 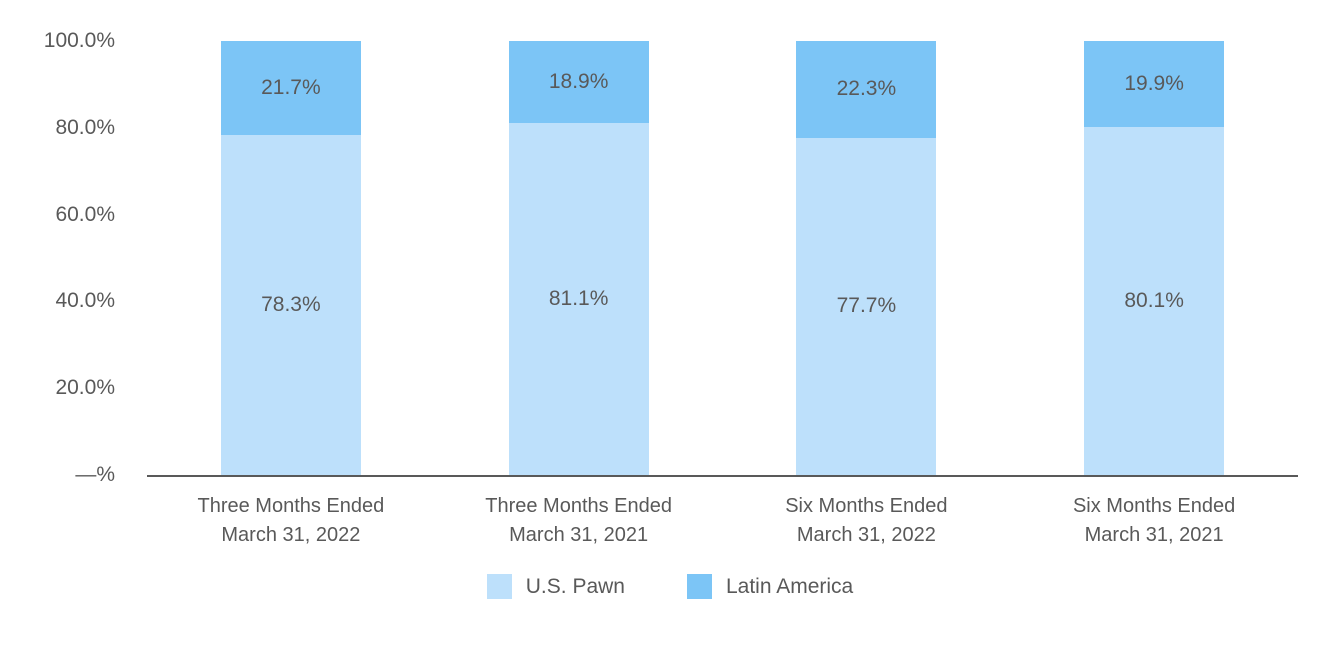 I want to click on bar-segment-latin-america: 22.3%, so click(x=866, y=89).